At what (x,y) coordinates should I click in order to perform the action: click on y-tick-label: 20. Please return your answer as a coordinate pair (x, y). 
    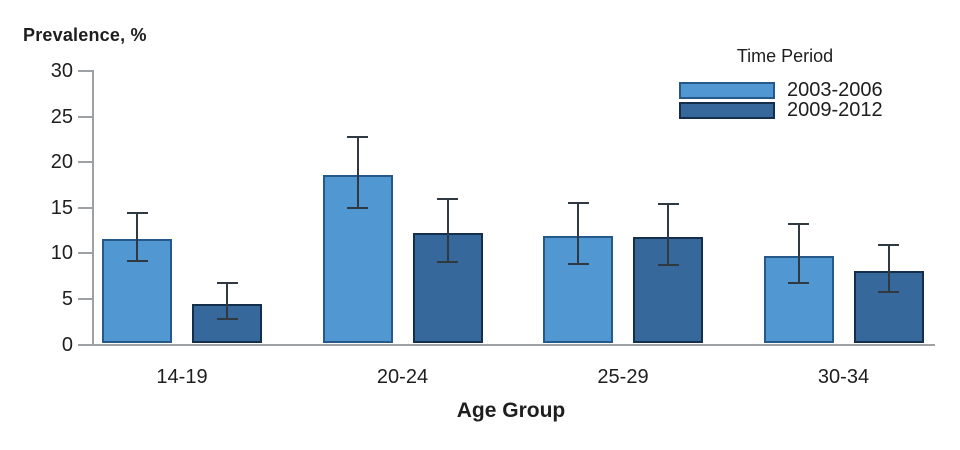
    Looking at the image, I should click on (61, 162).